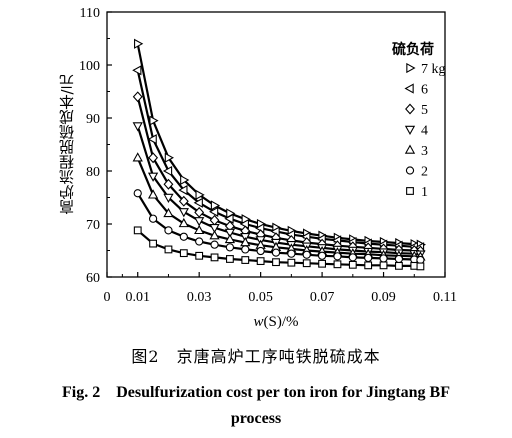 The width and height of the screenshot is (512, 438). Describe the element at coordinates (199, 297) in the screenshot. I see `x-tick-label: 0.03` at that location.